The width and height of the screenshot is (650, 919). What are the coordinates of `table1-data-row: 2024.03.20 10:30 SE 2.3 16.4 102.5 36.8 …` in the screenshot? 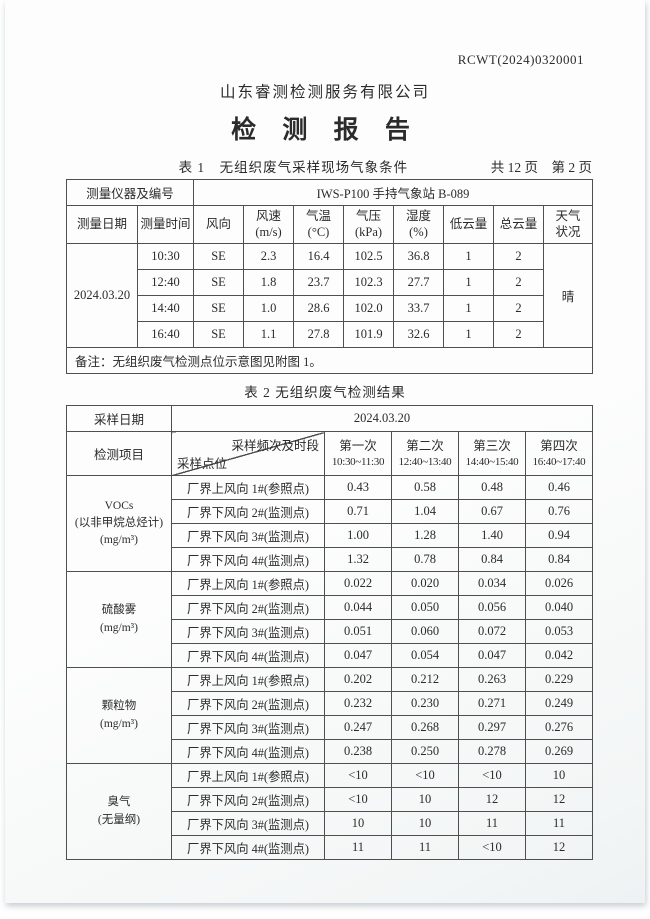 It's located at (330, 295).